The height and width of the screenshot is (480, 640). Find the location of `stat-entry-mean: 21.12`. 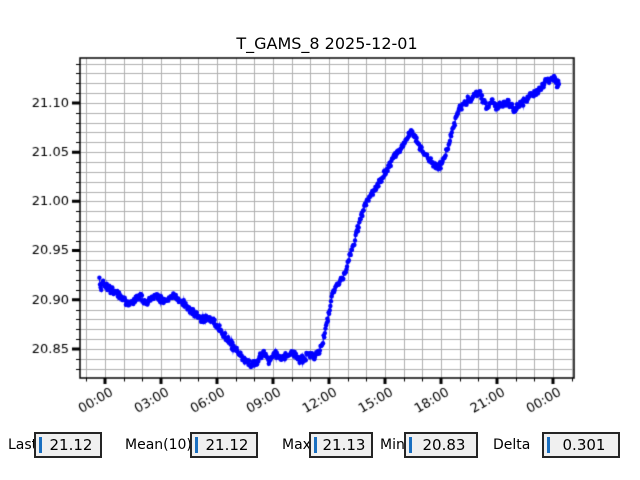

stat-entry-mean: 21.12 is located at coordinates (224, 445).